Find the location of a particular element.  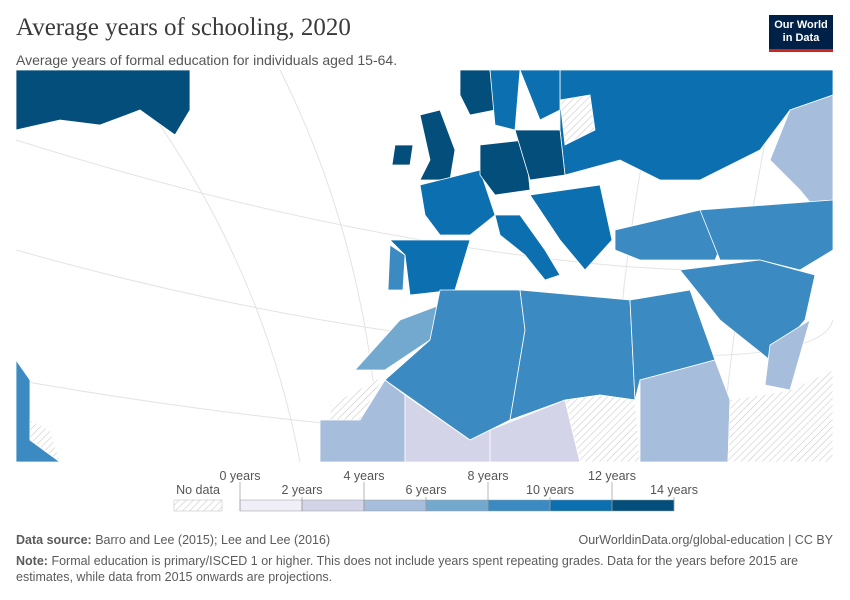

legend-tick-label: 12 years is located at coordinates (612, 476).